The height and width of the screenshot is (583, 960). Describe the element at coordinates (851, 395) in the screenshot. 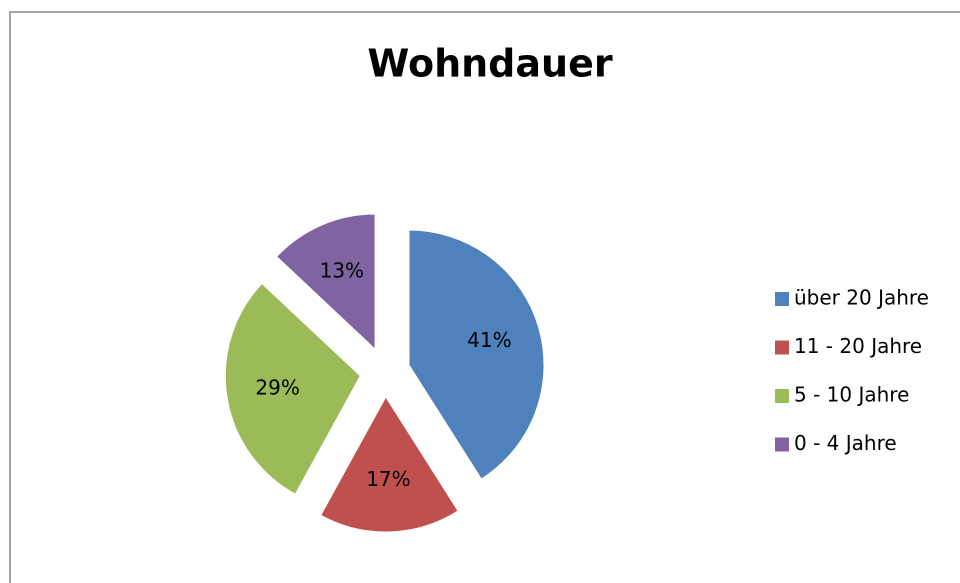

I see `legend-label: 5 - 10 Jahre` at that location.